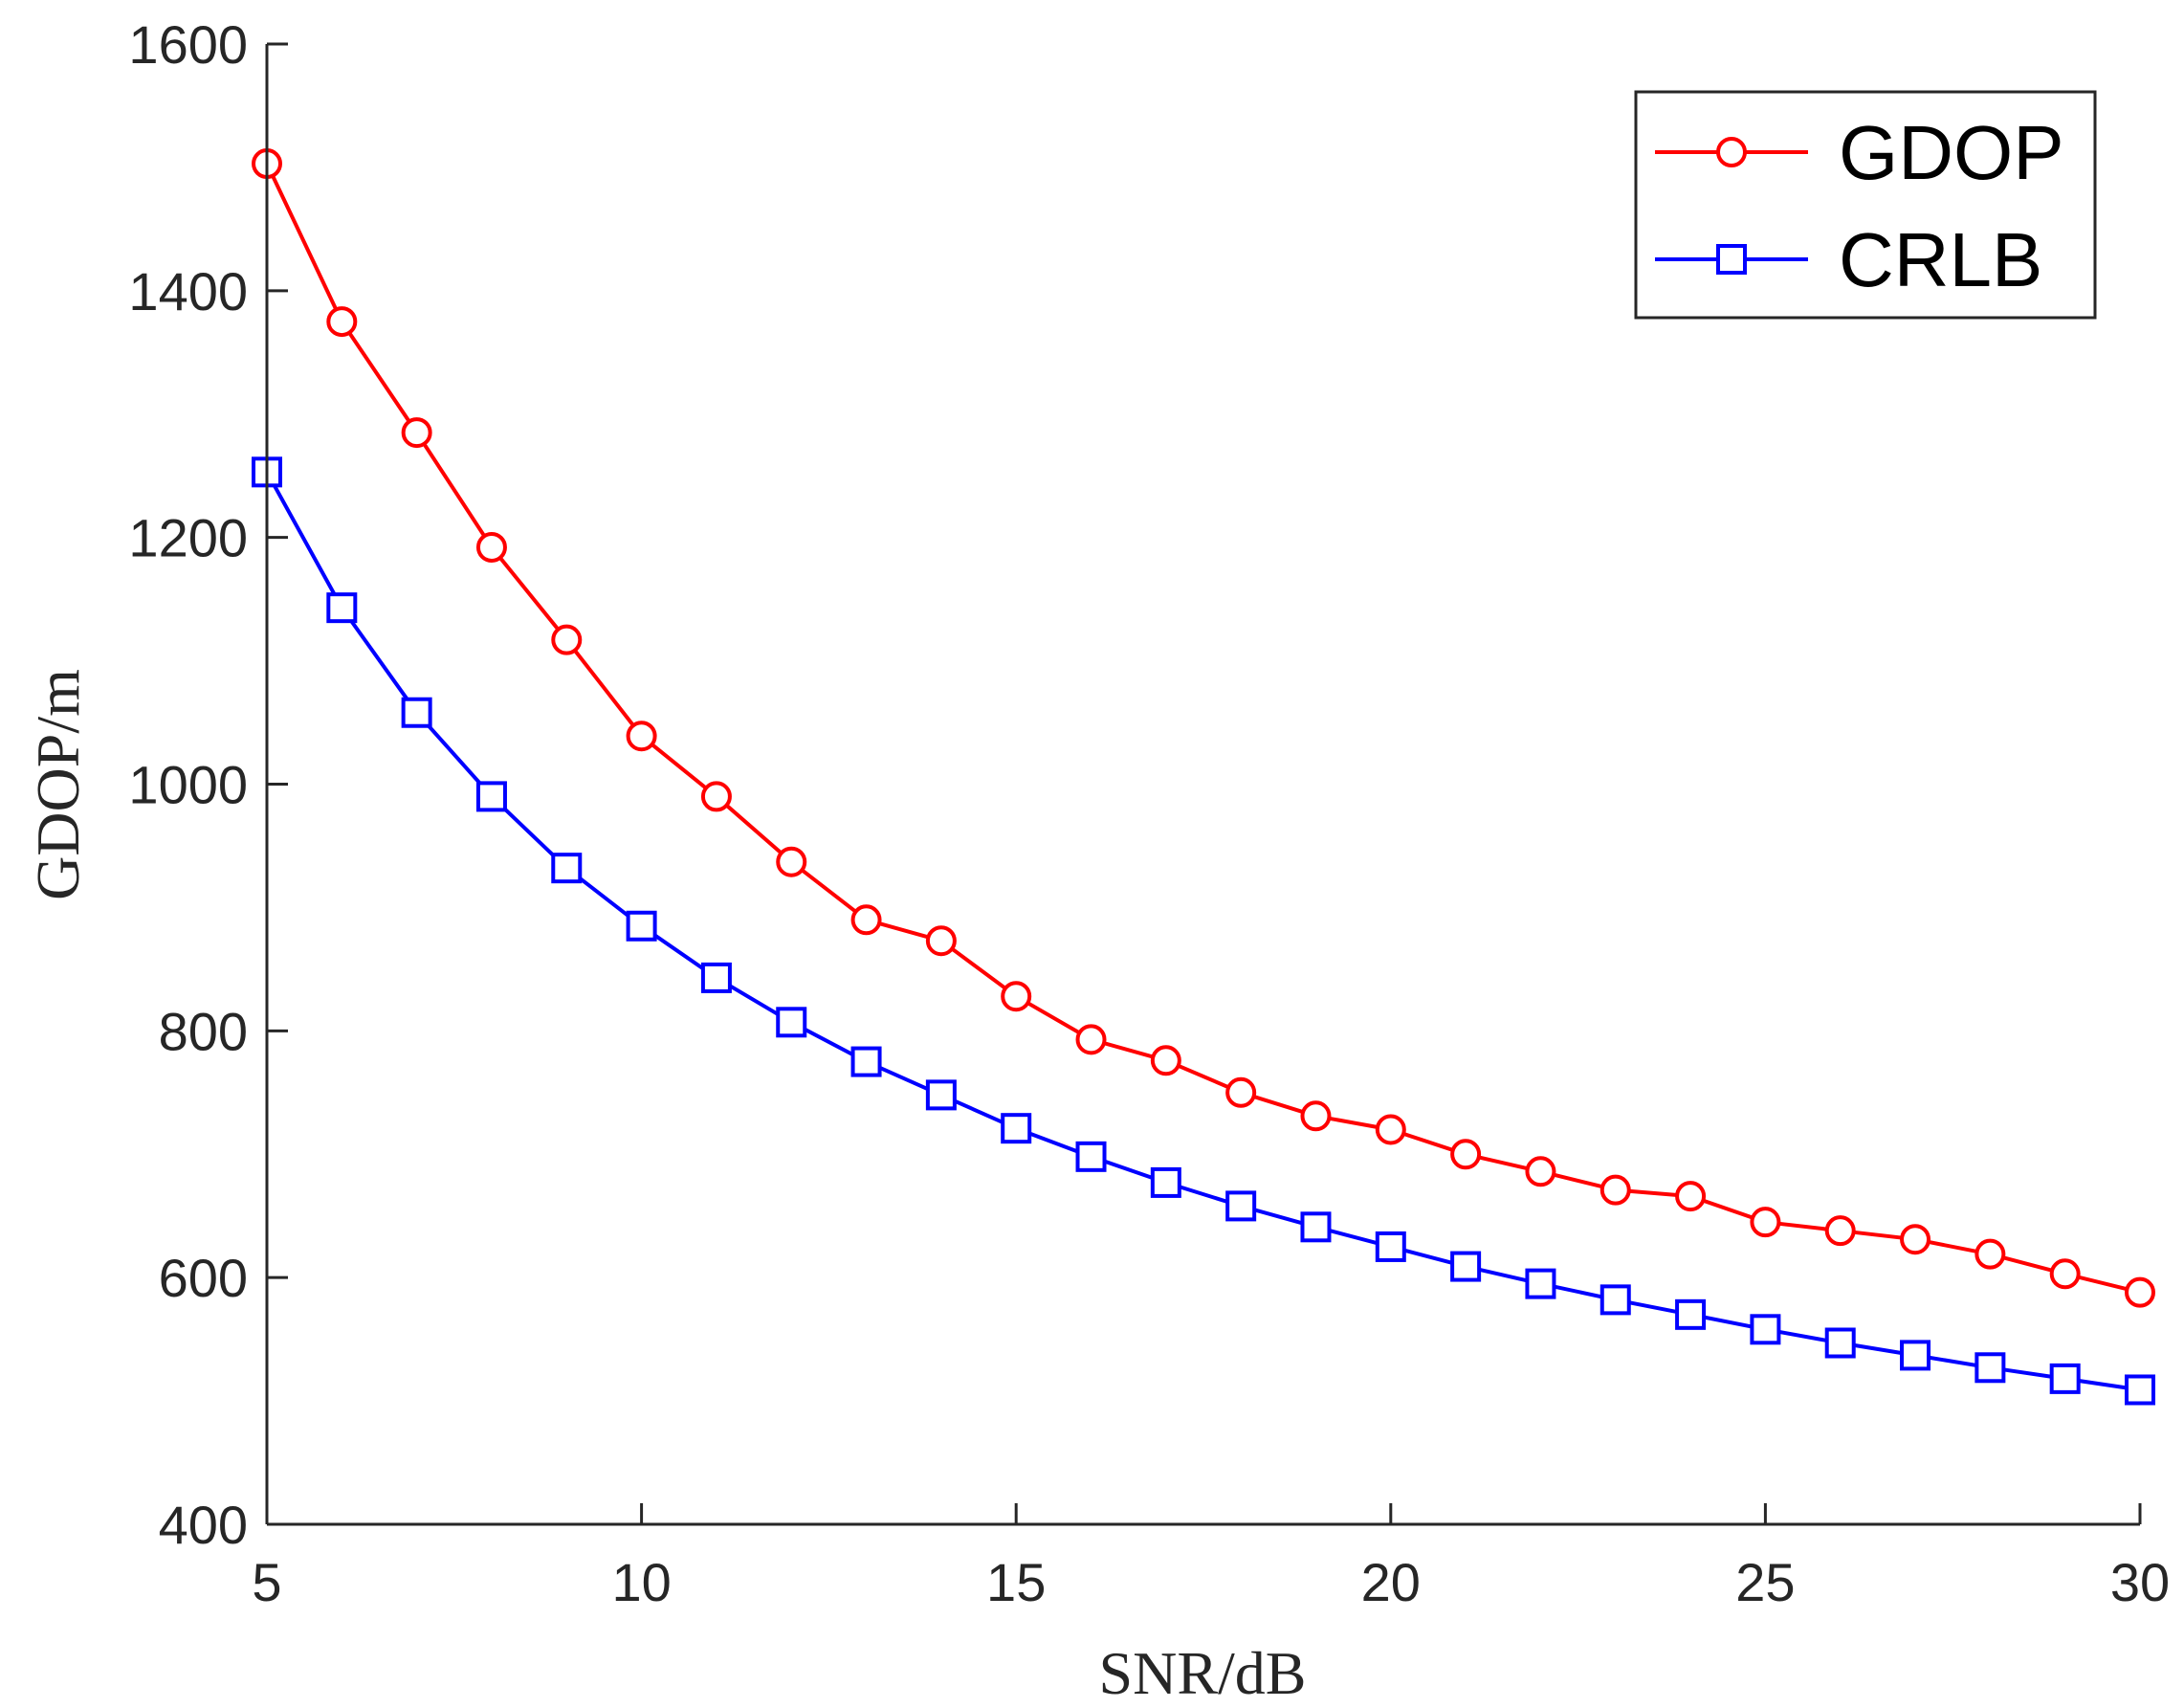 This screenshot has height=1708, width=2184. I want to click on legend-label-gdop: GDOP, so click(1952, 153).